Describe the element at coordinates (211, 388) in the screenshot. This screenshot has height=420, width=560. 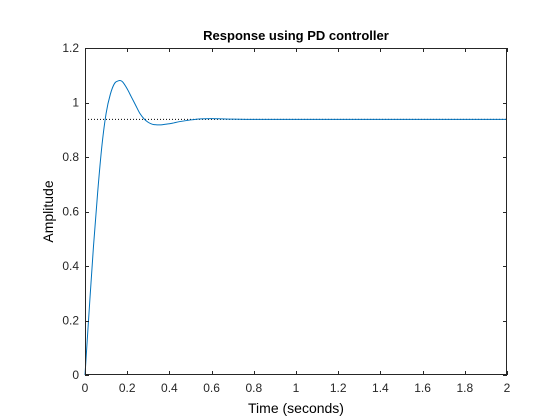
I see `x-tick-label: 0.6` at that location.